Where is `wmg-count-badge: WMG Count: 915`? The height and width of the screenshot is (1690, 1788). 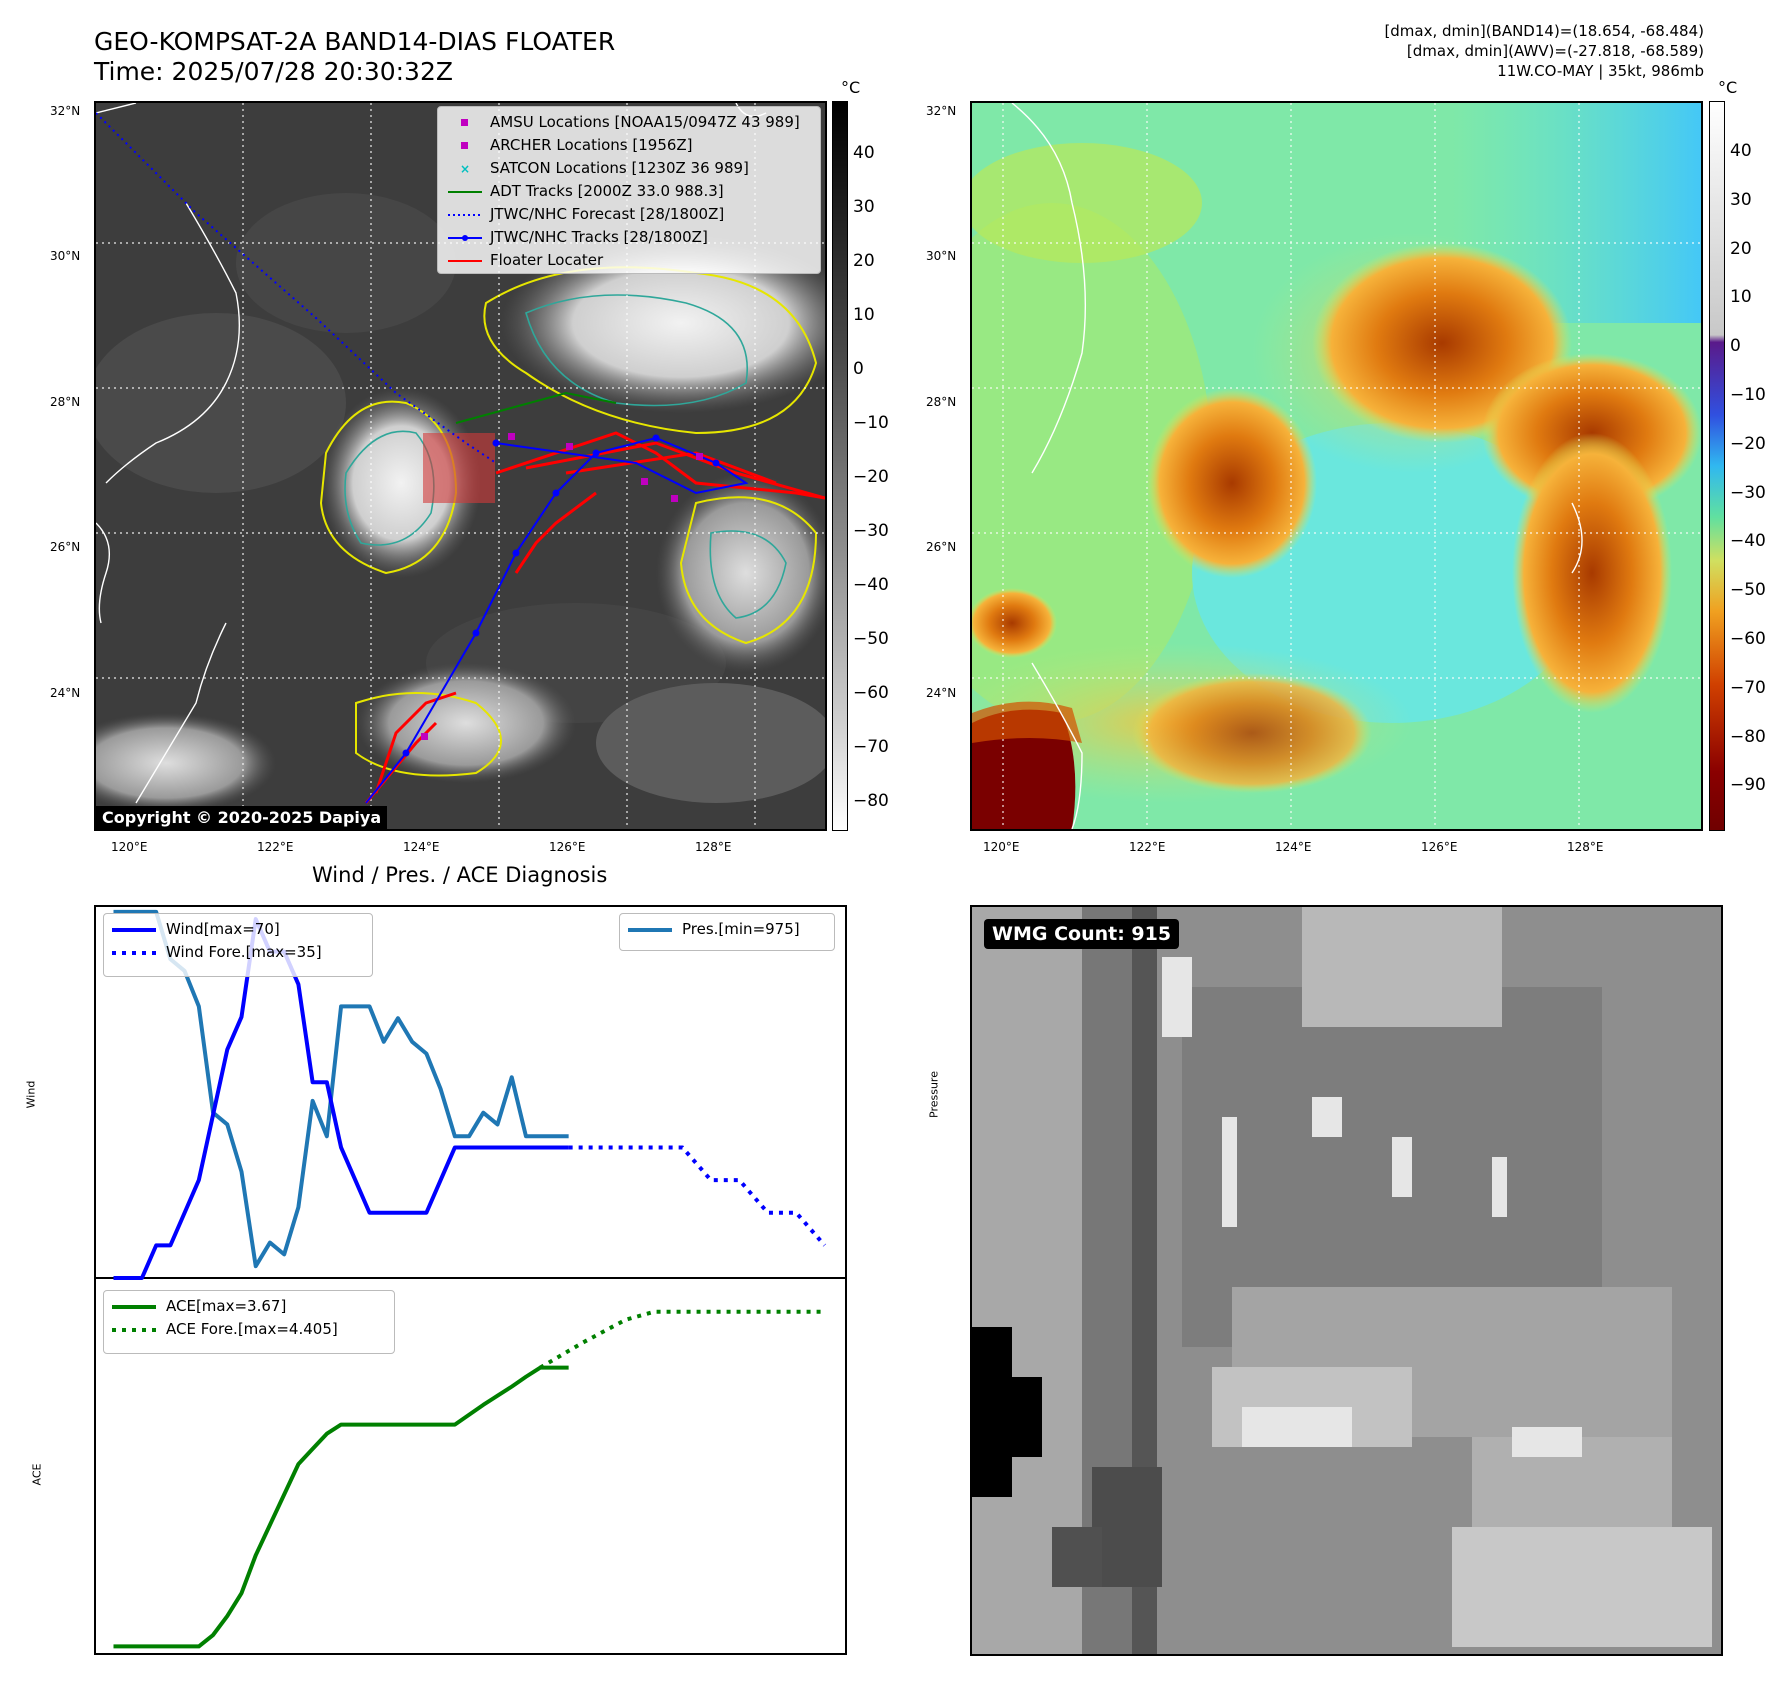 wmg-count-badge: WMG Count: 915 is located at coordinates (1082, 934).